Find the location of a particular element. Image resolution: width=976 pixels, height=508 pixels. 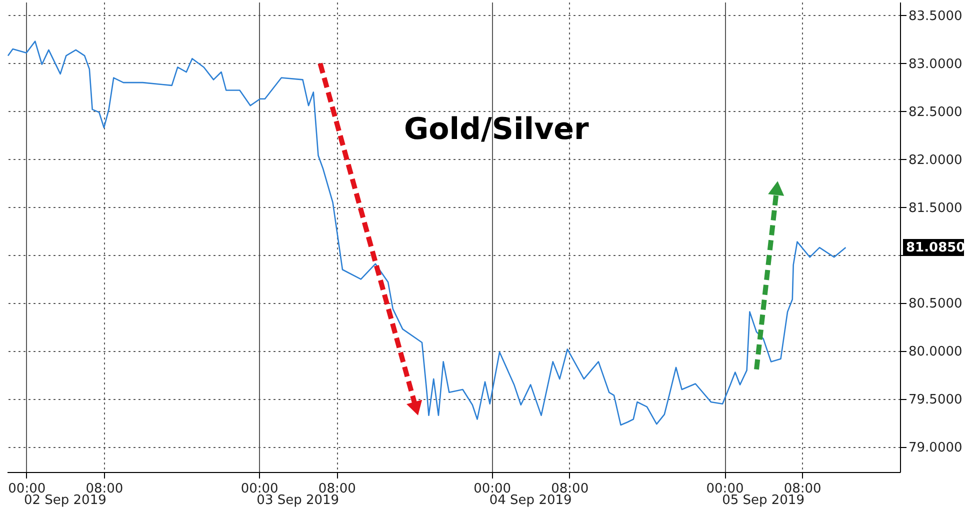

y-tick-label: 79.5000 is located at coordinates (935, 400).